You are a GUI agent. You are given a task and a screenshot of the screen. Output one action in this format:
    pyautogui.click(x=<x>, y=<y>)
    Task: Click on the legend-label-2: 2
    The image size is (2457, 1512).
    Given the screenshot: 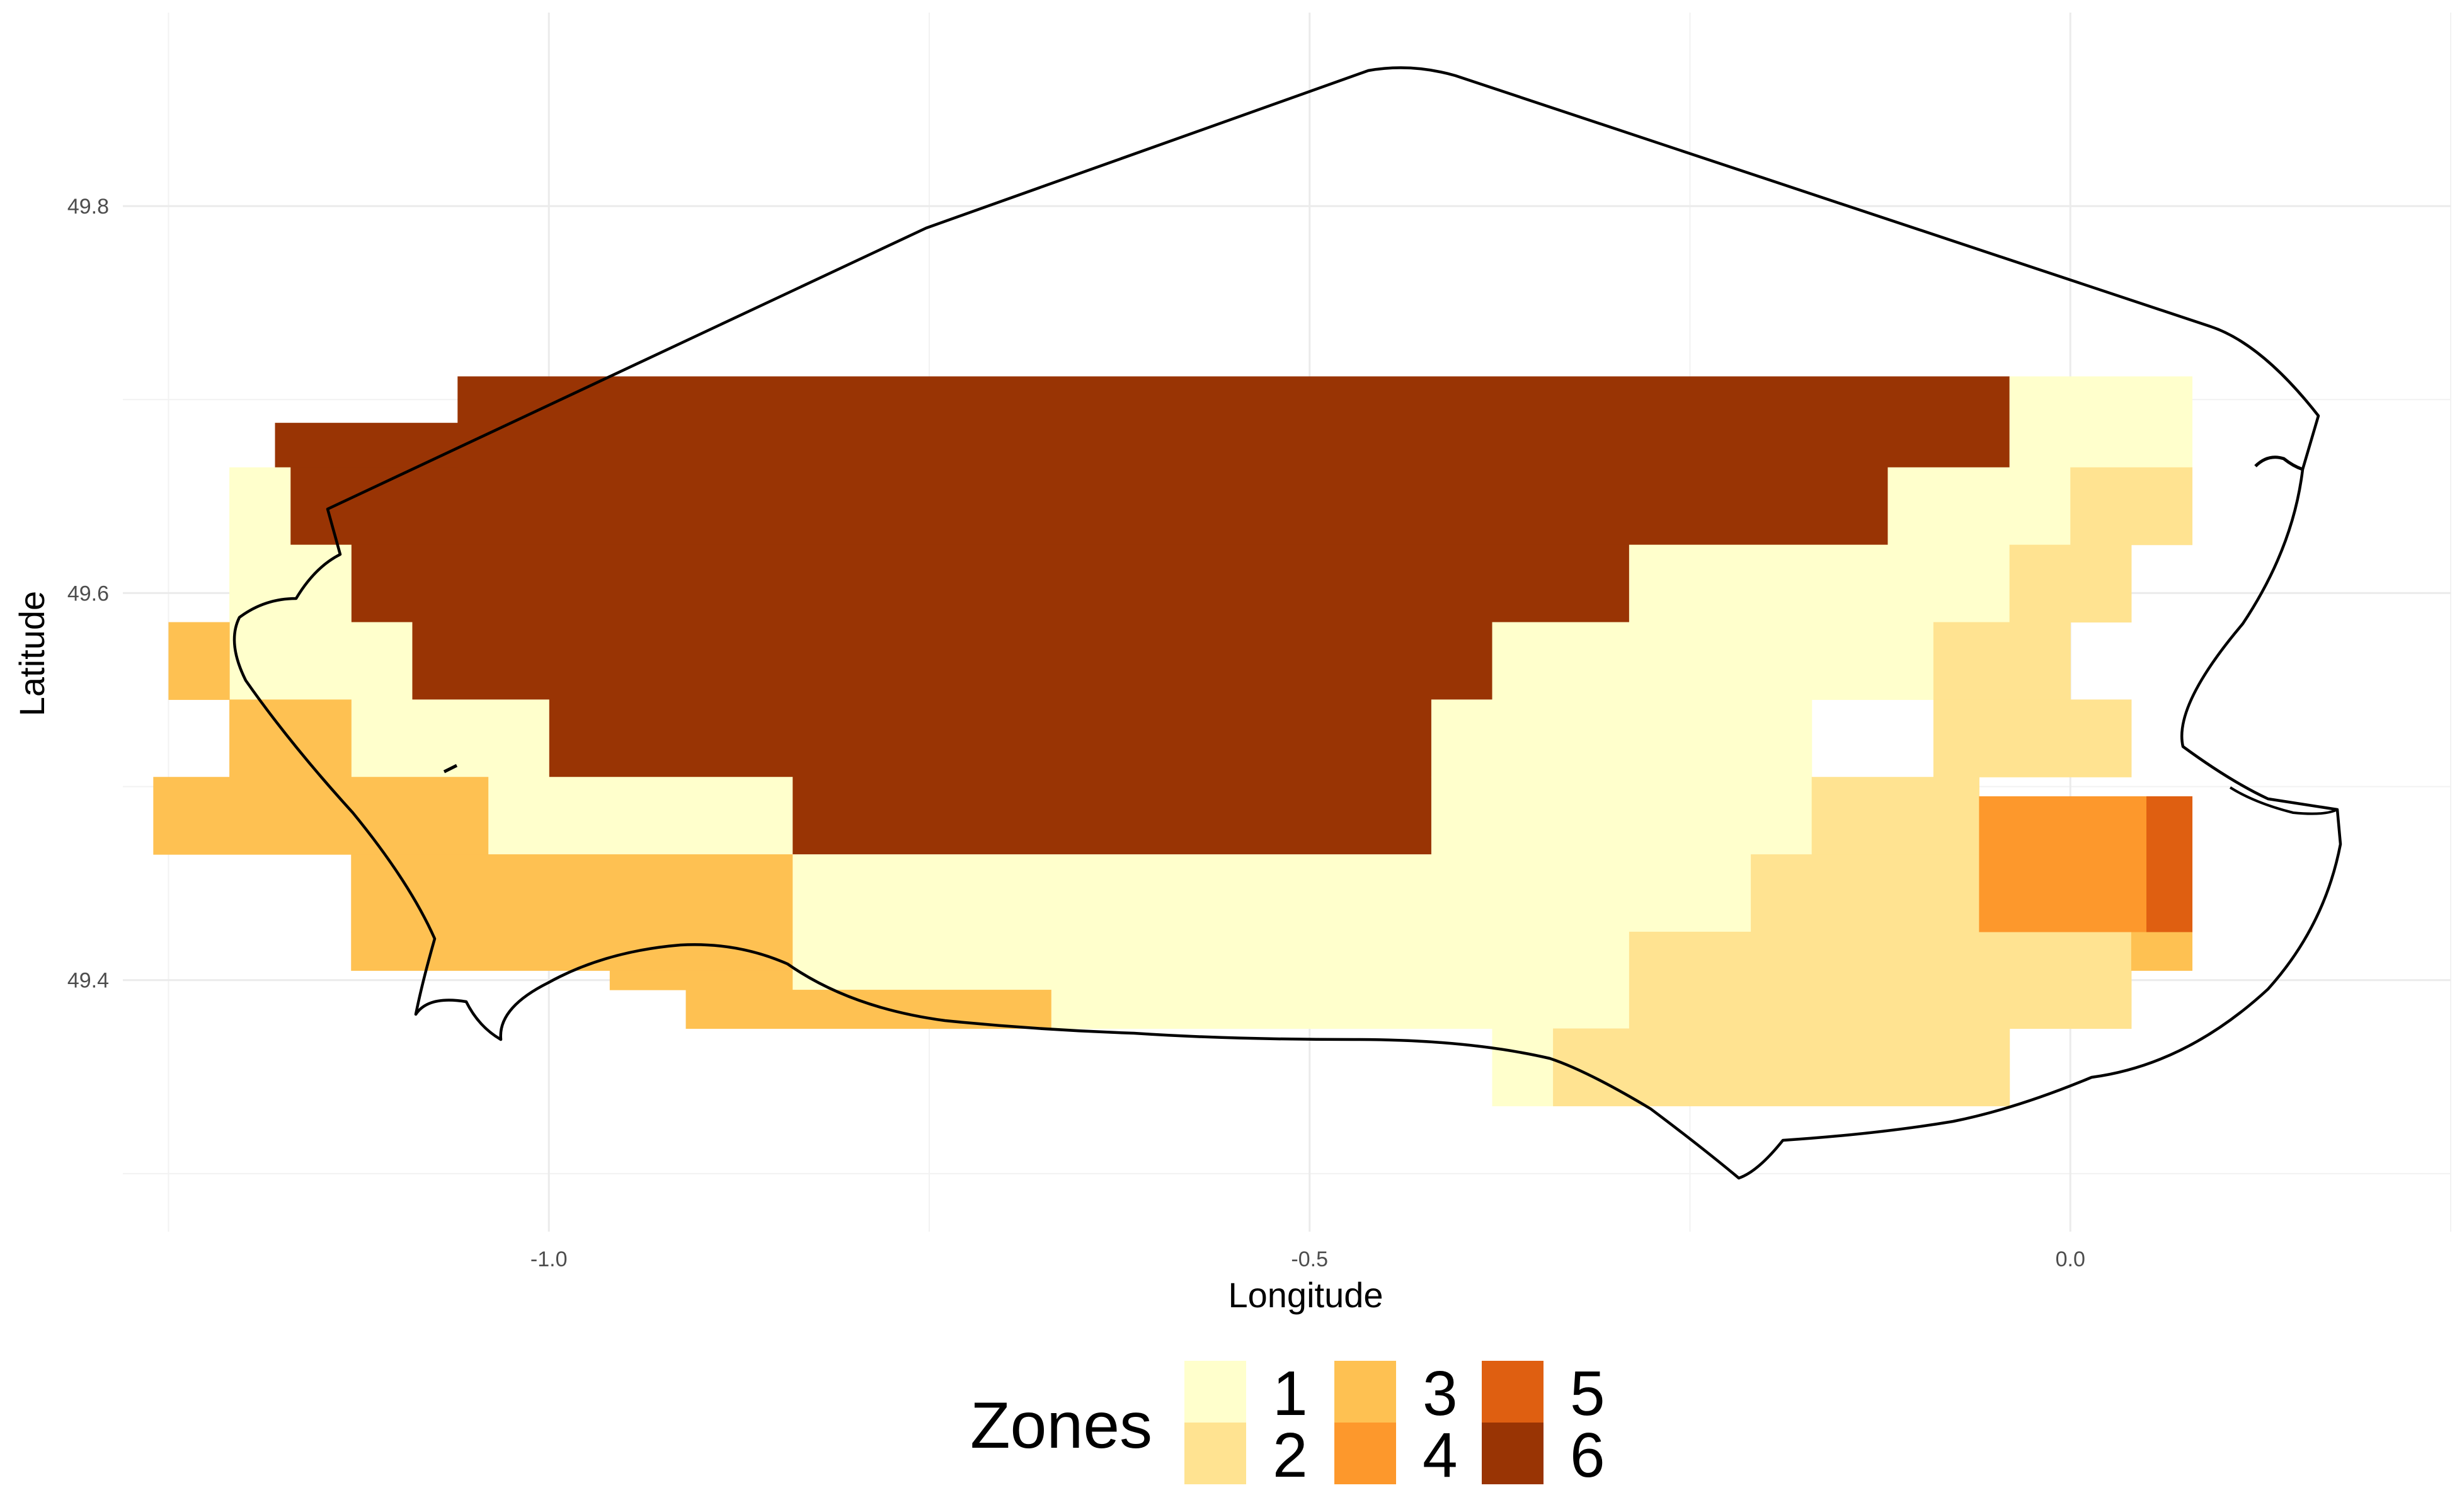 What is the action you would take?
    pyautogui.click(x=1290, y=1455)
    